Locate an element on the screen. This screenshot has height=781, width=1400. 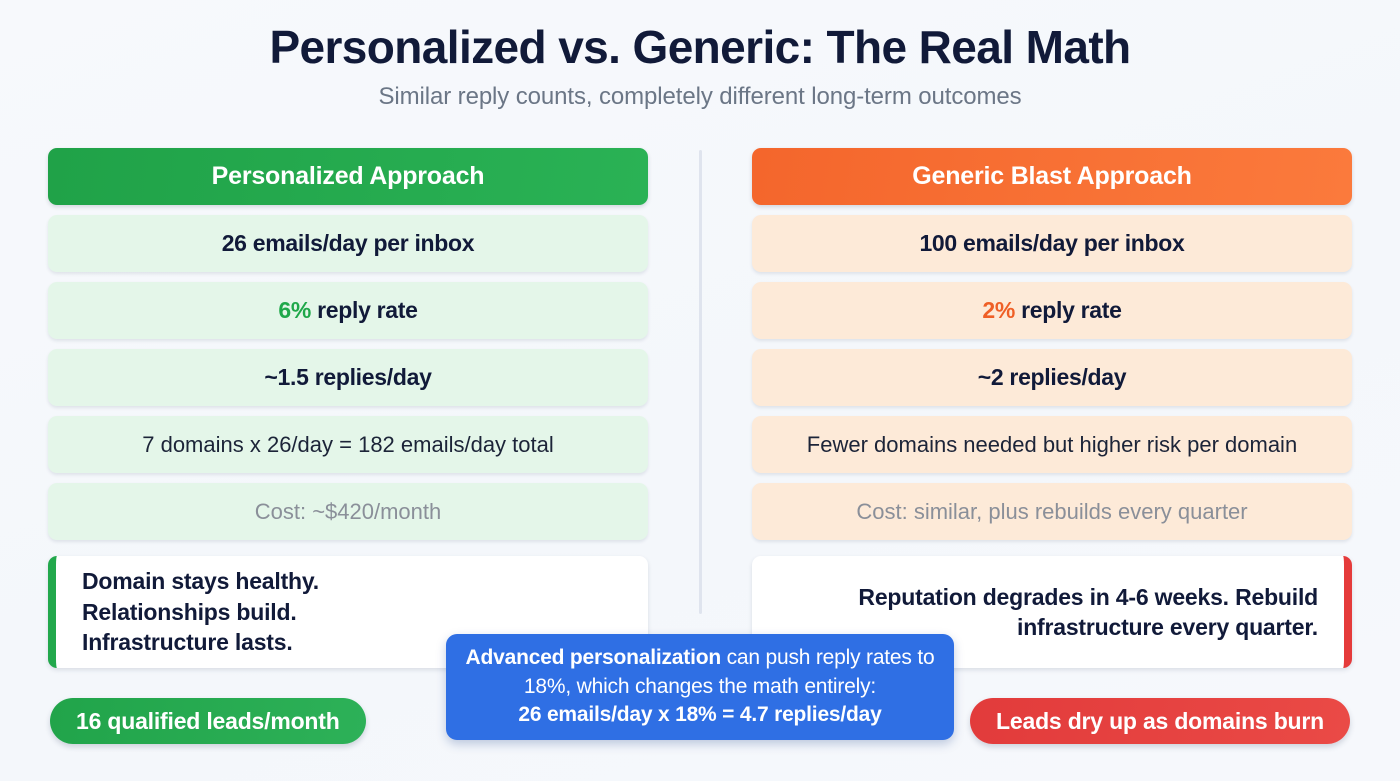
metric-row-cost-left: Cost: ~$420/month is located at coordinates (348, 511).